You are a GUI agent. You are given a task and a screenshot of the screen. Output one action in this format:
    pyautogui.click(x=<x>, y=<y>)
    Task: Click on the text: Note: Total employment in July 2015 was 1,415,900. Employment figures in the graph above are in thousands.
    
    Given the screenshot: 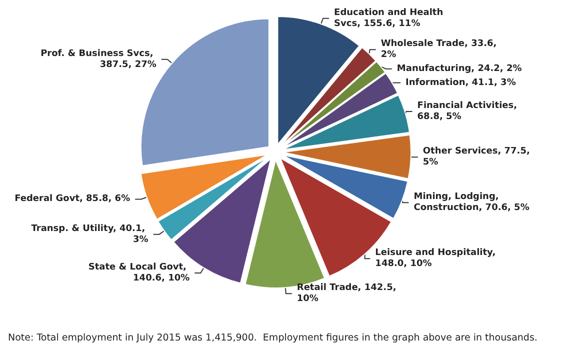 What is the action you would take?
    pyautogui.click(x=273, y=338)
    